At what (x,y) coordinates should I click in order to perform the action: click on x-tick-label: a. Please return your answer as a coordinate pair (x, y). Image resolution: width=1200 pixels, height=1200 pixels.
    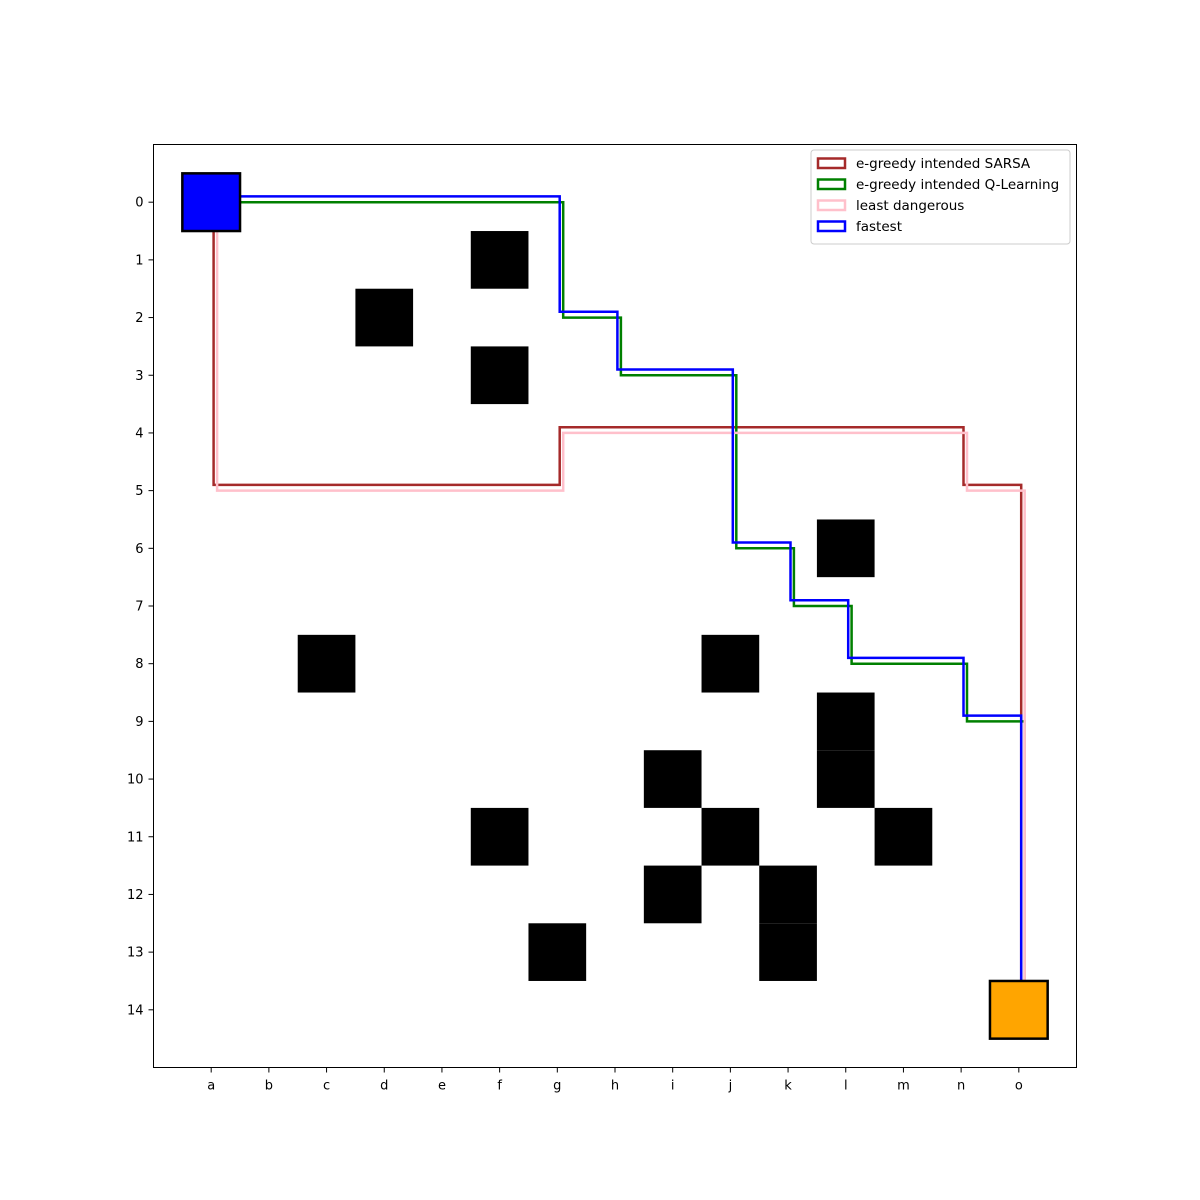
    Looking at the image, I should click on (211, 1086).